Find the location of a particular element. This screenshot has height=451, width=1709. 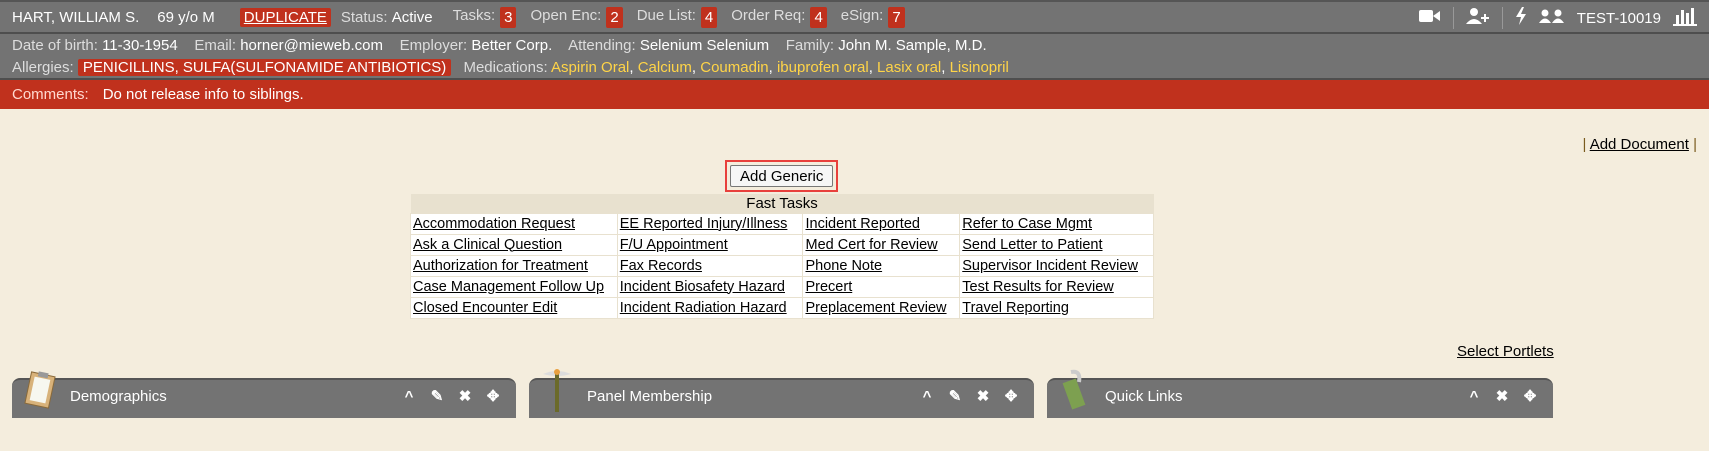

table-cell: Travel Reporting is located at coordinates (1056, 307).